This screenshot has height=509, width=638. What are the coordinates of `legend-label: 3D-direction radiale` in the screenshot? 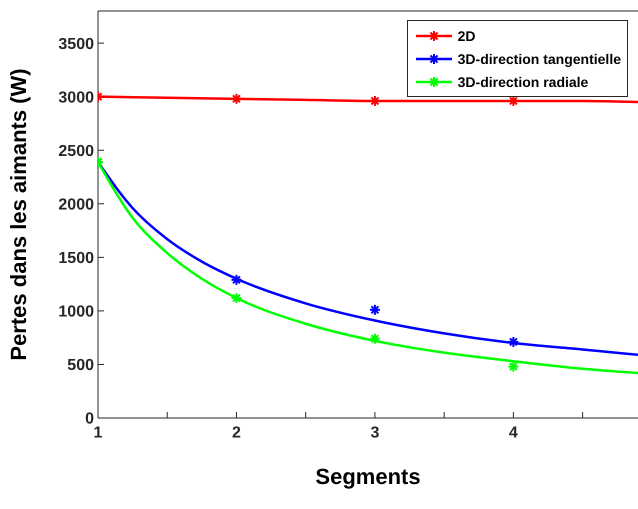 It's located at (523, 82).